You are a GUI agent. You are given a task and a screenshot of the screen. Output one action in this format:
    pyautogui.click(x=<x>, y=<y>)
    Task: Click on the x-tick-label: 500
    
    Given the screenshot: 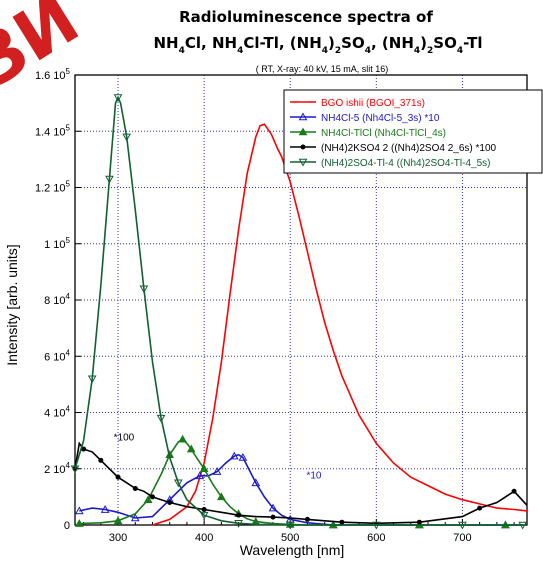 What is the action you would take?
    pyautogui.click(x=290, y=538)
    